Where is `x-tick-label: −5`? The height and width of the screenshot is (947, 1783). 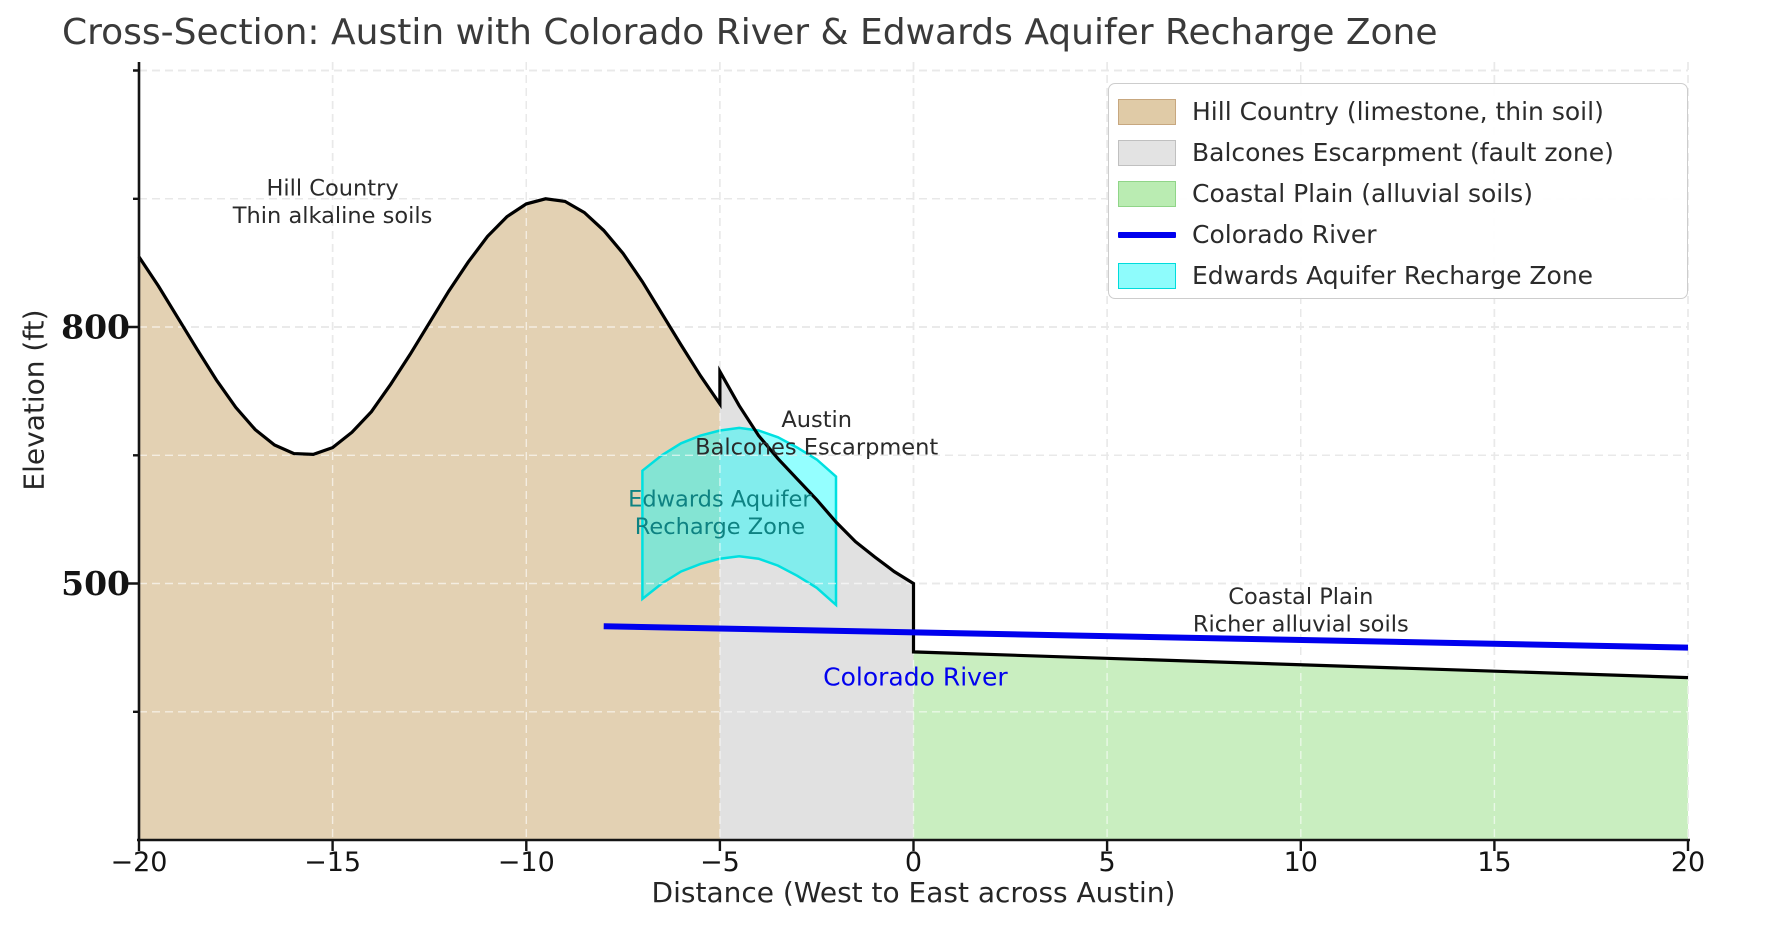 x-tick-label: −5 is located at coordinates (720, 862).